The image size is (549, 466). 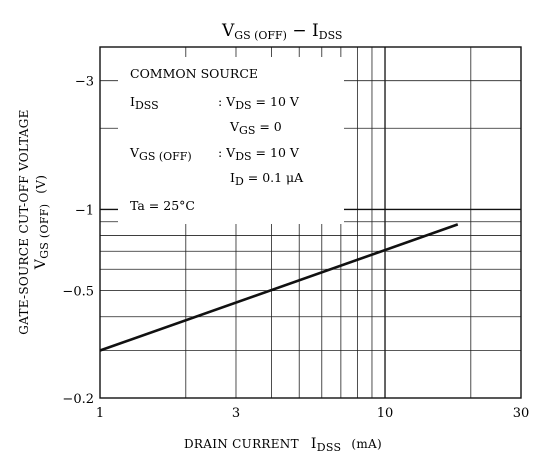 I want to click on idss-cond2: VGS = 0, so click(x=255, y=128).